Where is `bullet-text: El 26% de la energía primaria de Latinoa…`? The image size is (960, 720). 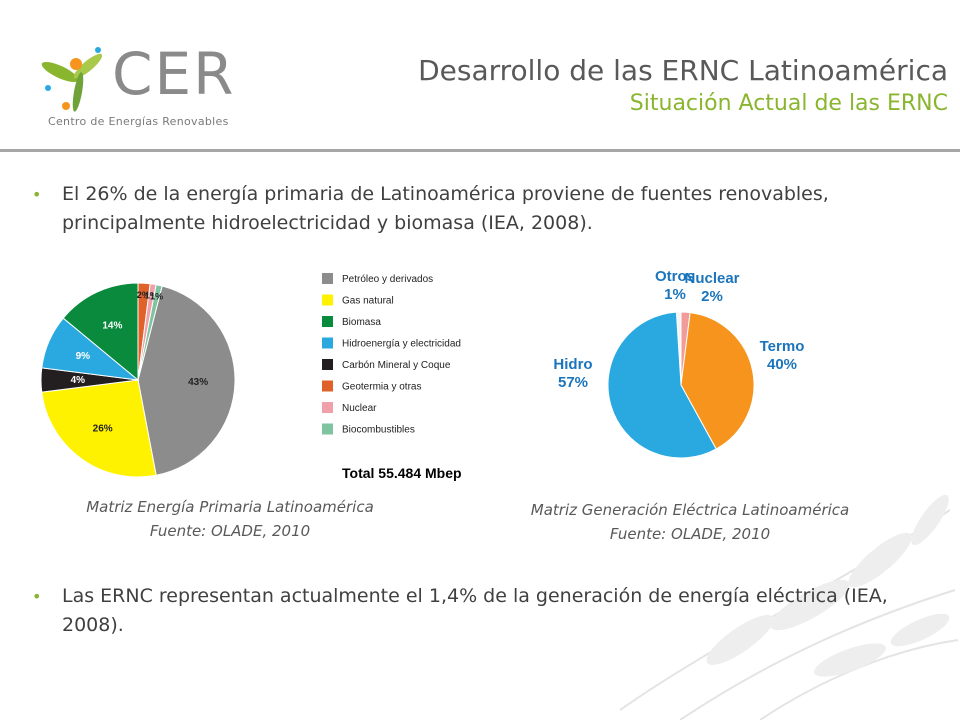
bullet-text: El 26% de la energía primaria de Latinoa… is located at coordinates (445, 208).